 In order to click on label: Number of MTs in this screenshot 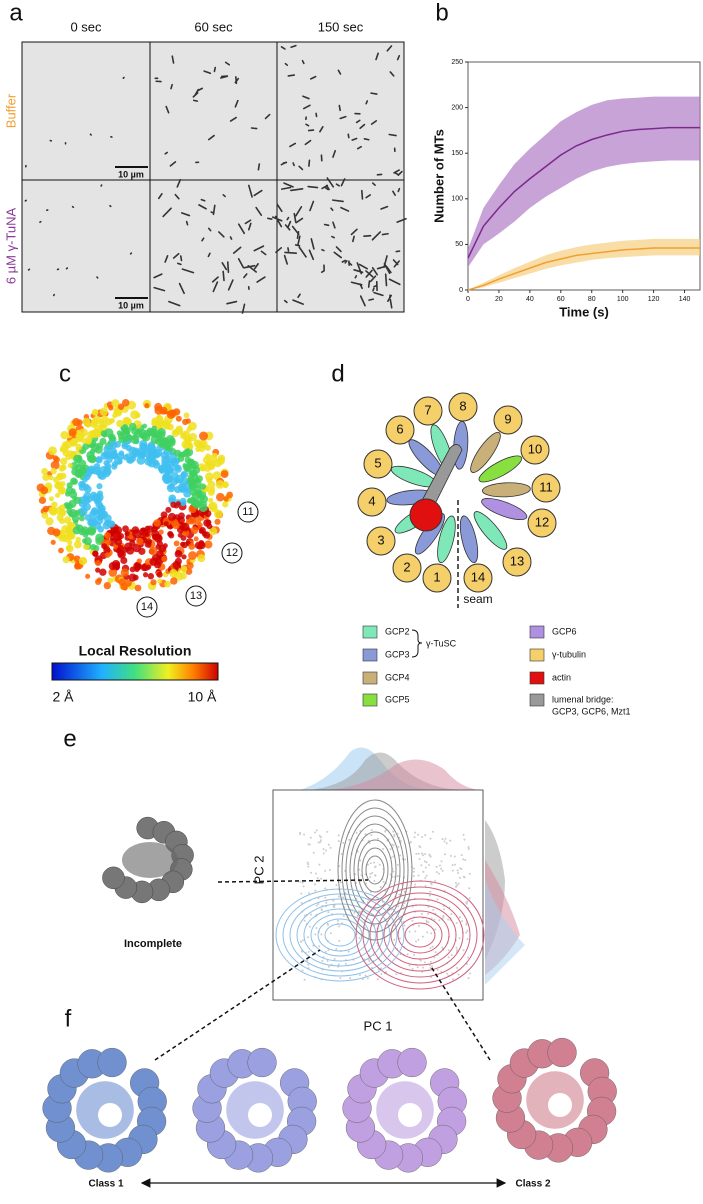, I will do `click(438, 176)`.